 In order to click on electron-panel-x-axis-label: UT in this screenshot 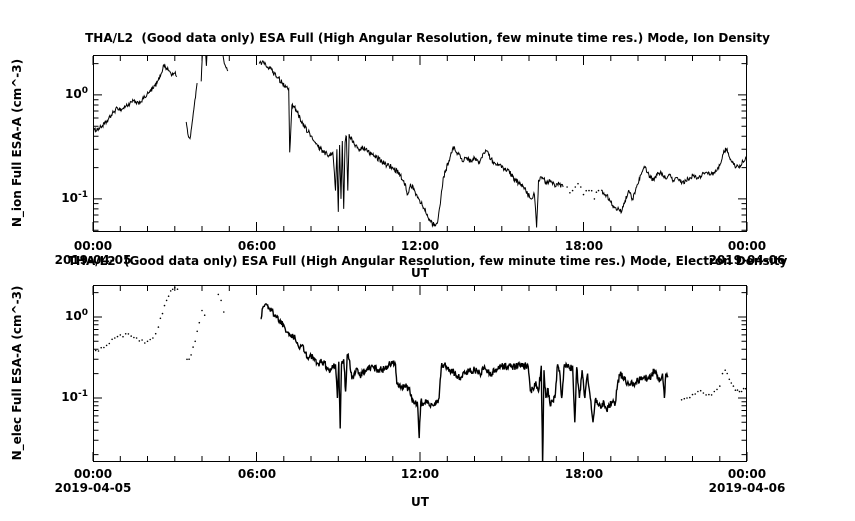, I will do `click(420, 502)`.